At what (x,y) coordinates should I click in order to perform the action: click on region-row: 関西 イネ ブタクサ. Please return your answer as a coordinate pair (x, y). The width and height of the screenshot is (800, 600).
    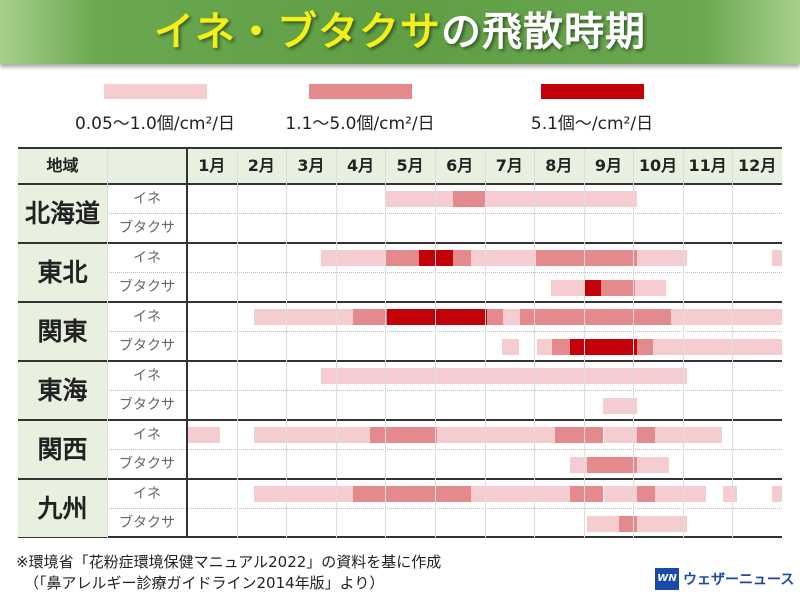
    Looking at the image, I should click on (400, 450).